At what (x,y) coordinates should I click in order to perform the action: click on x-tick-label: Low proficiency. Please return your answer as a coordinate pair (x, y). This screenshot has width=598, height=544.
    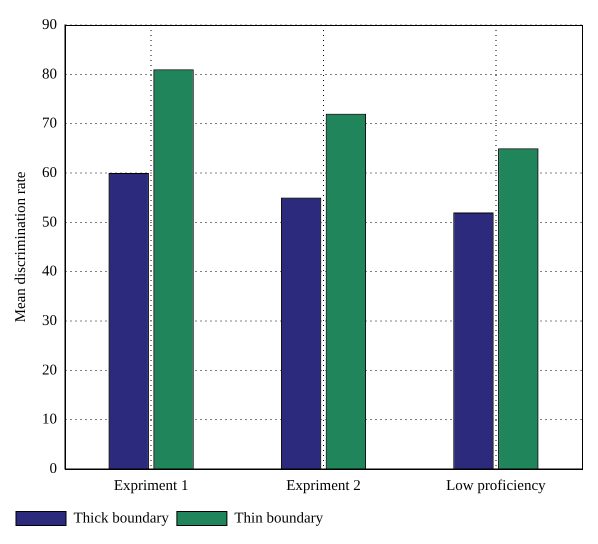
    Looking at the image, I should click on (496, 486).